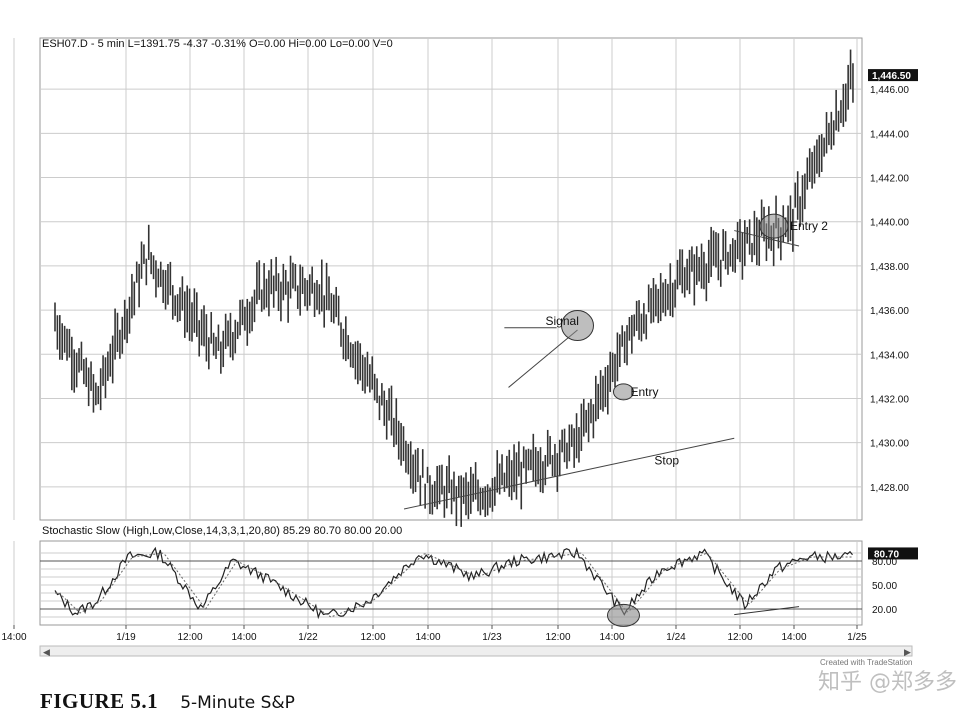  I want to click on entry-marker, so click(623, 392).